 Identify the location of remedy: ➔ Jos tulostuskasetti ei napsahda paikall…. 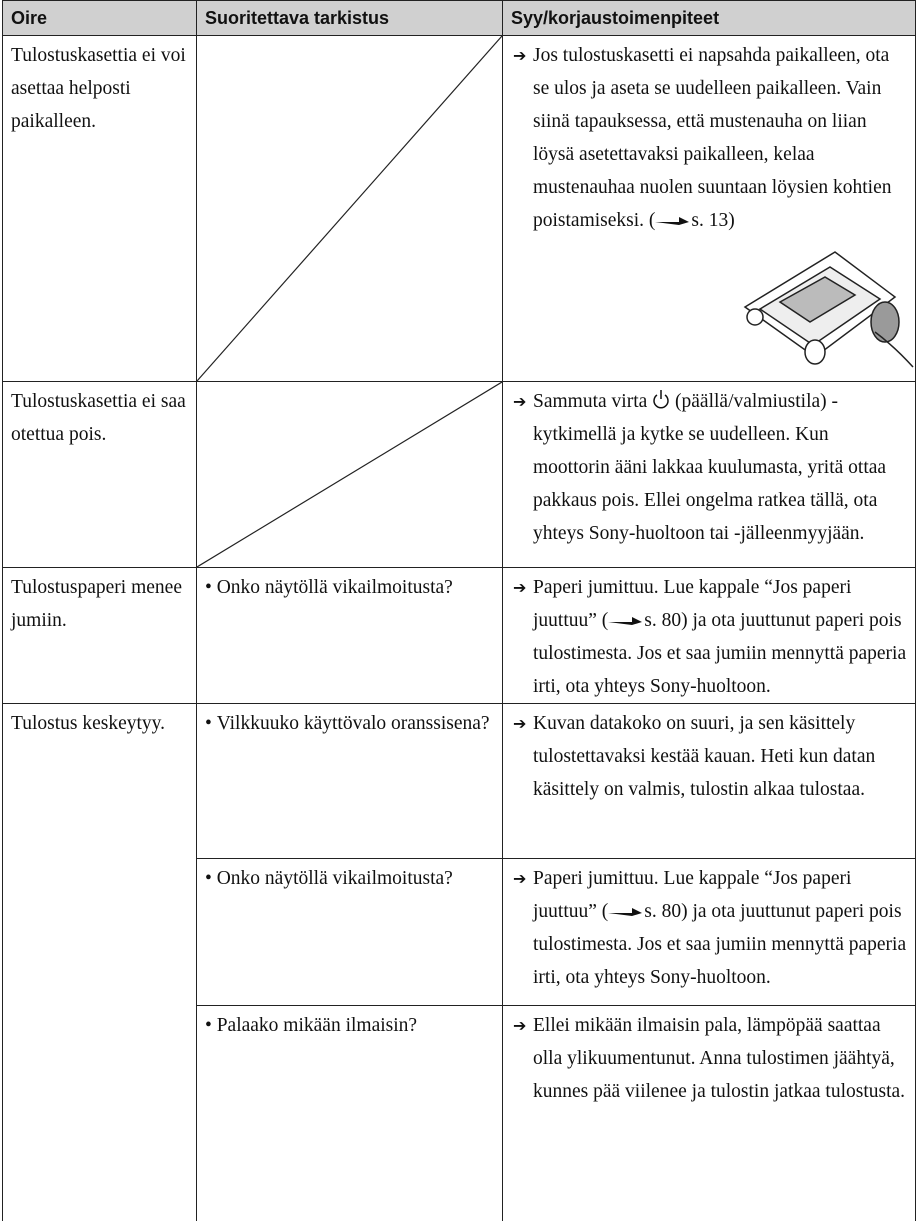
(710, 138).